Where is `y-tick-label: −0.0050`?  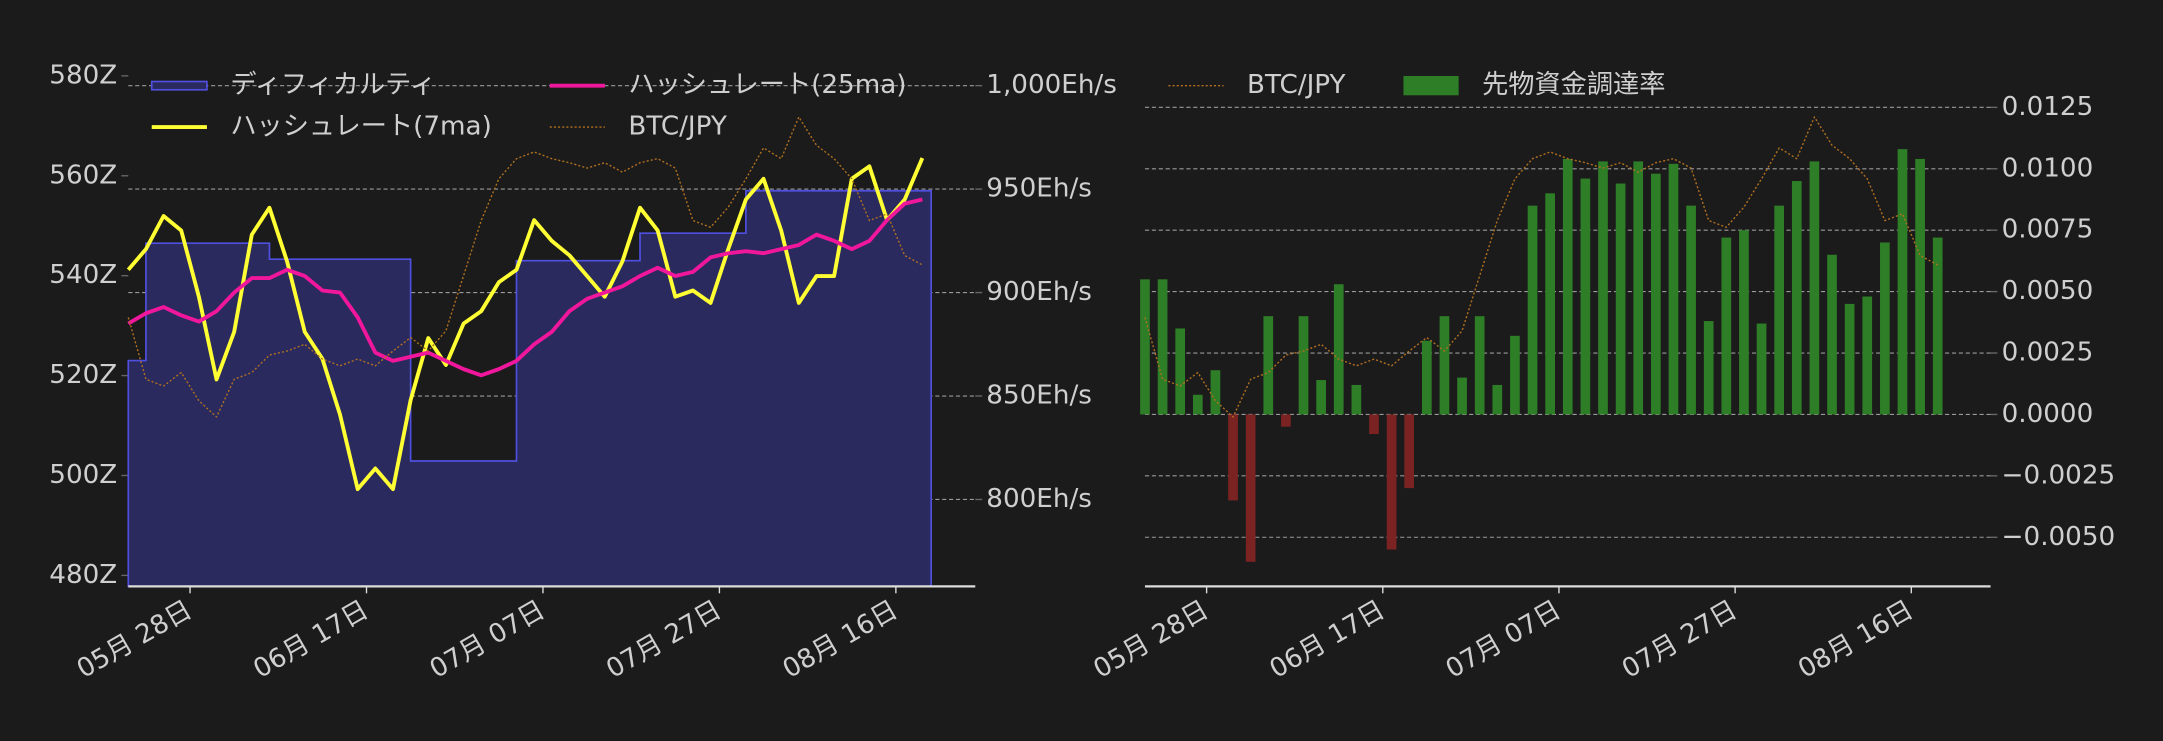 y-tick-label: −0.0050 is located at coordinates (2059, 537).